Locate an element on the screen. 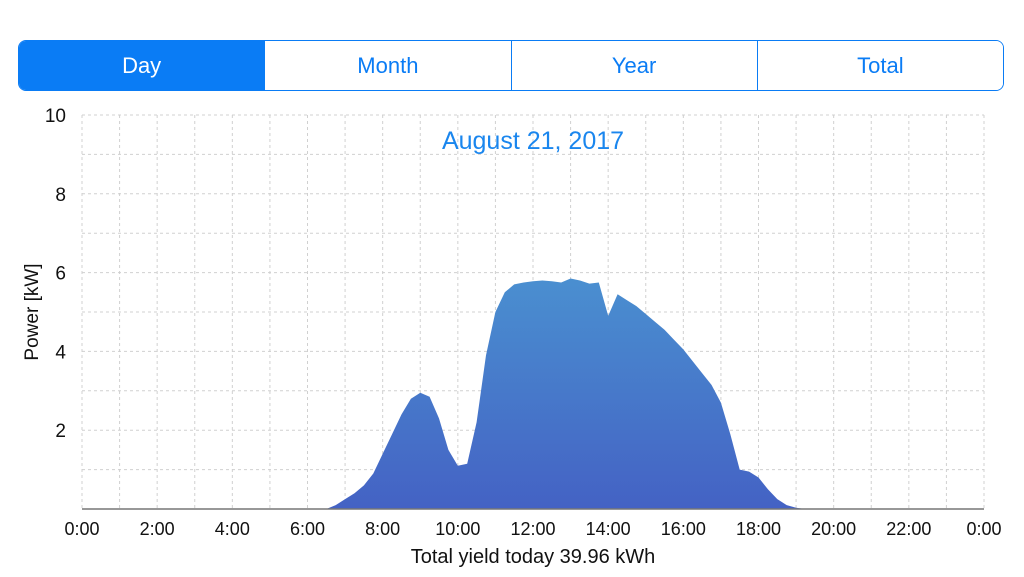  x-tick-label: 18:00 is located at coordinates (758, 529).